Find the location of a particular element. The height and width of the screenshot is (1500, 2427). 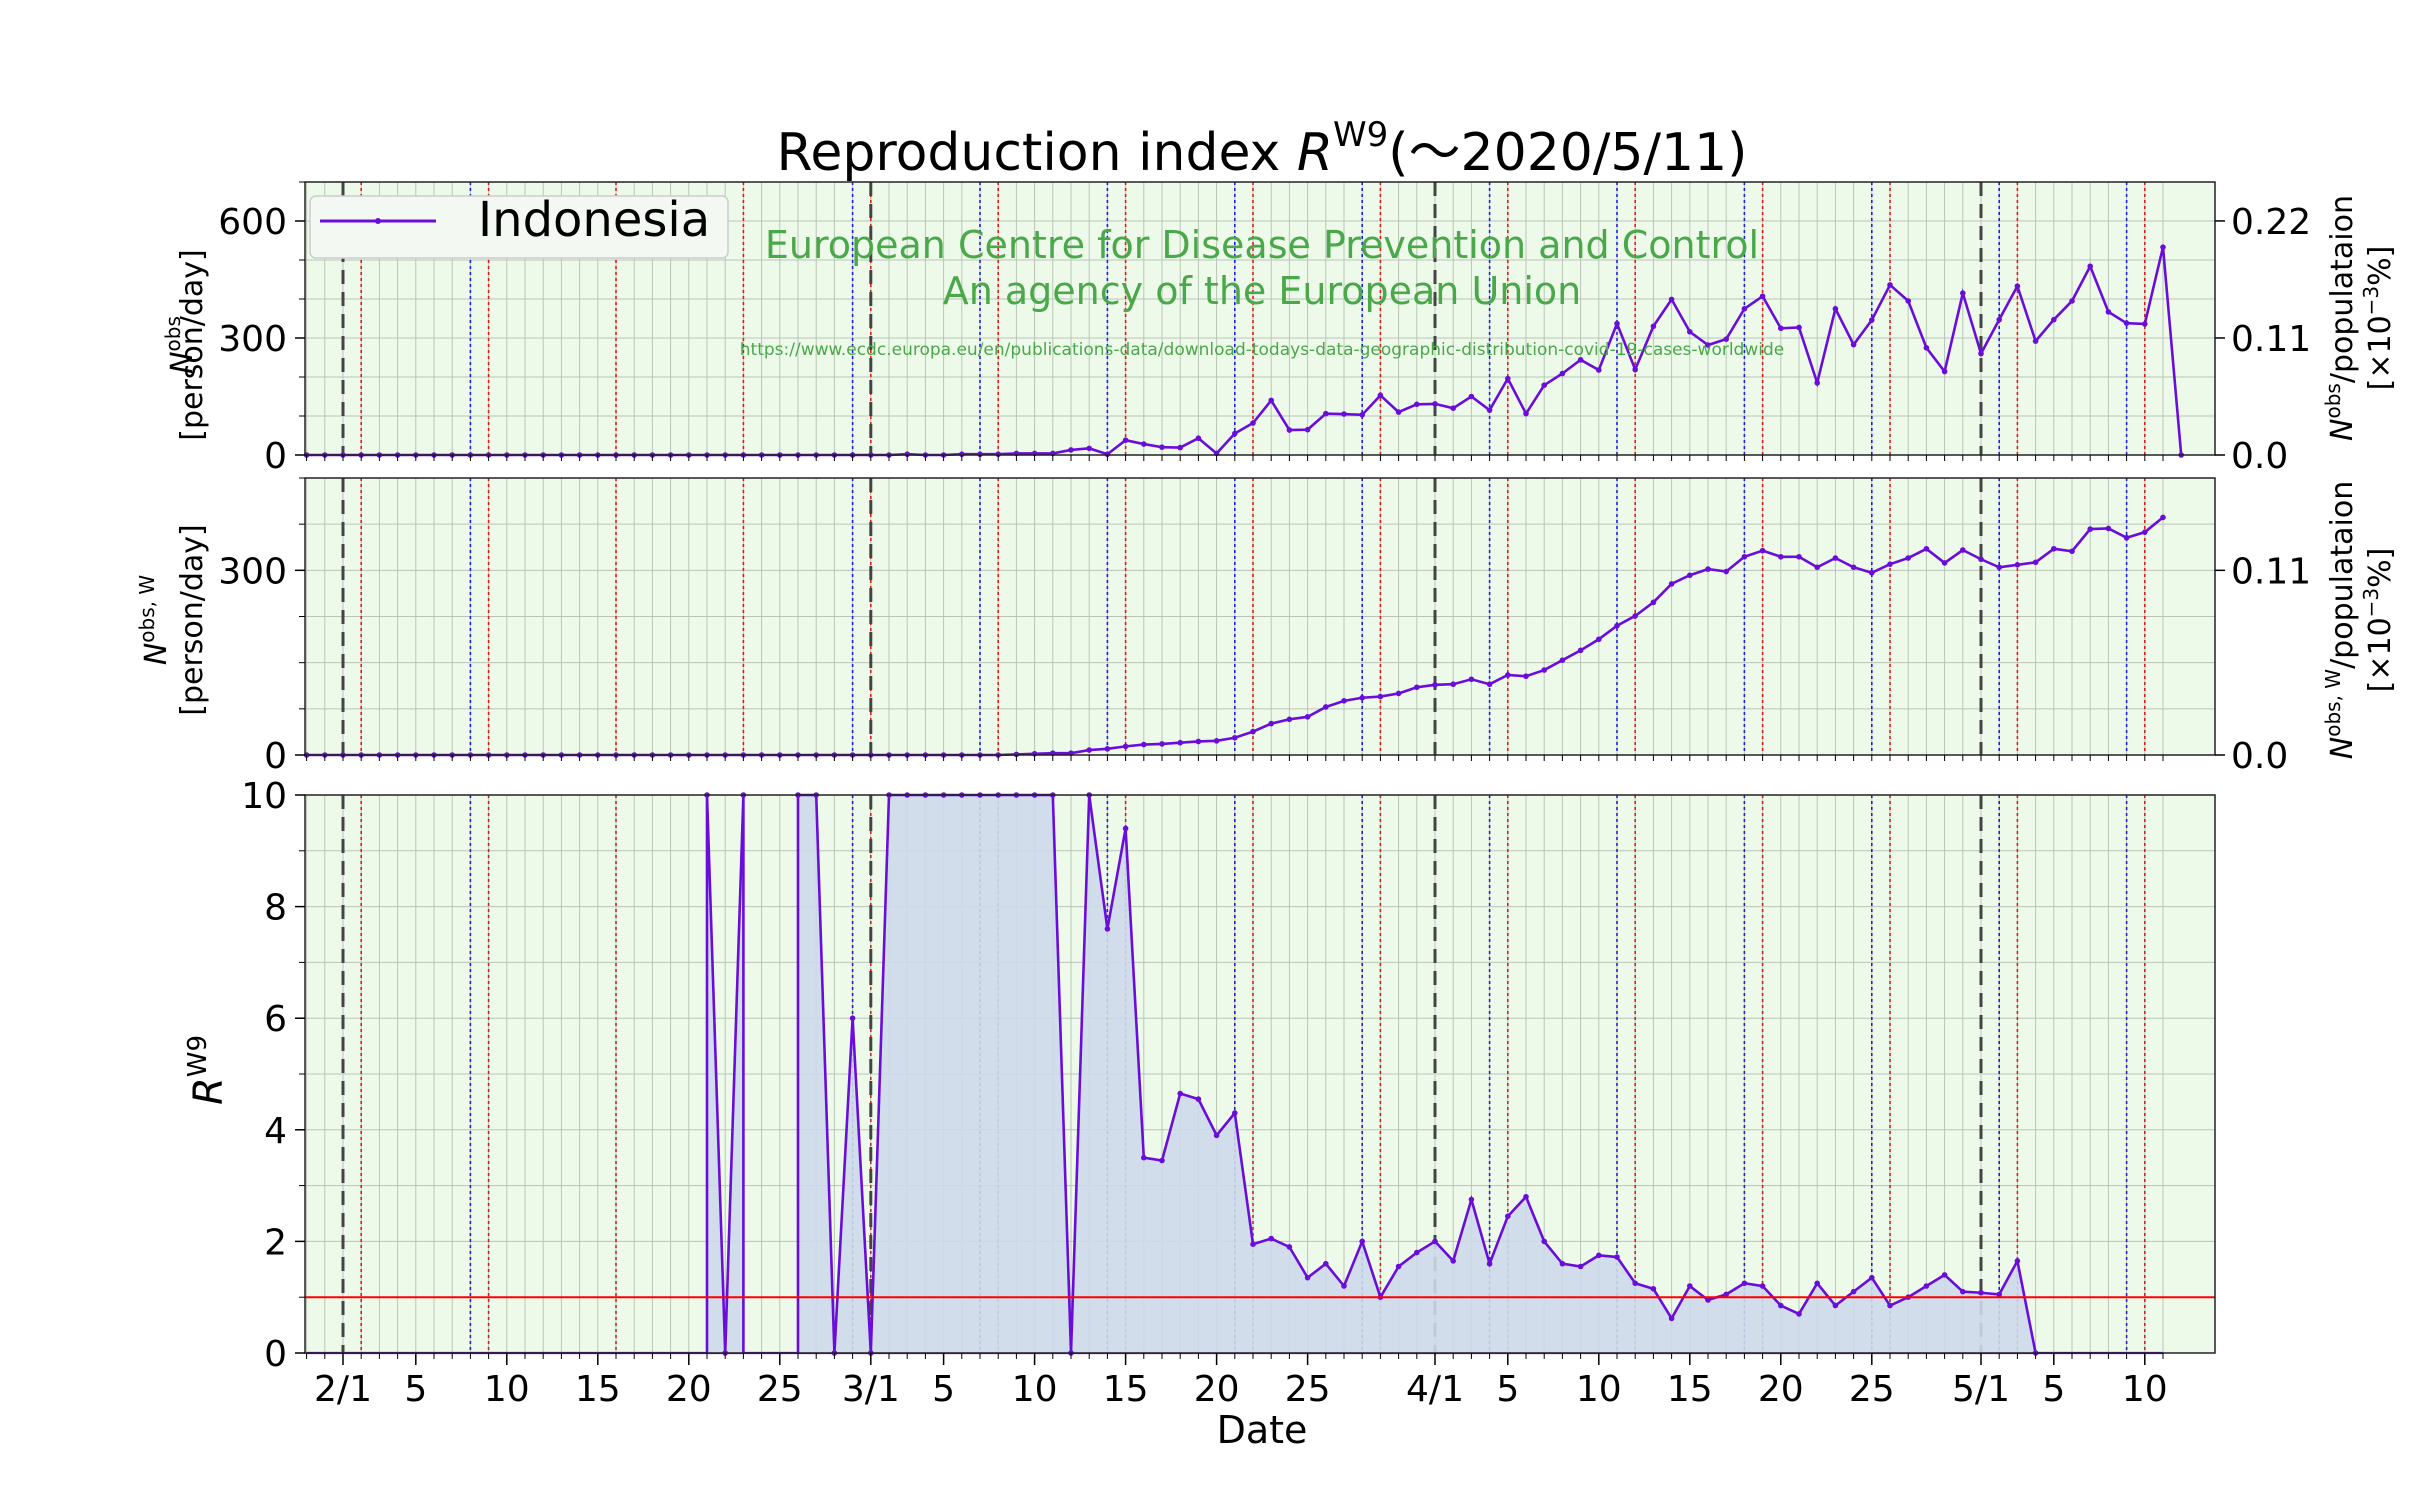

x-tick-label: 20 is located at coordinates (689, 1389).